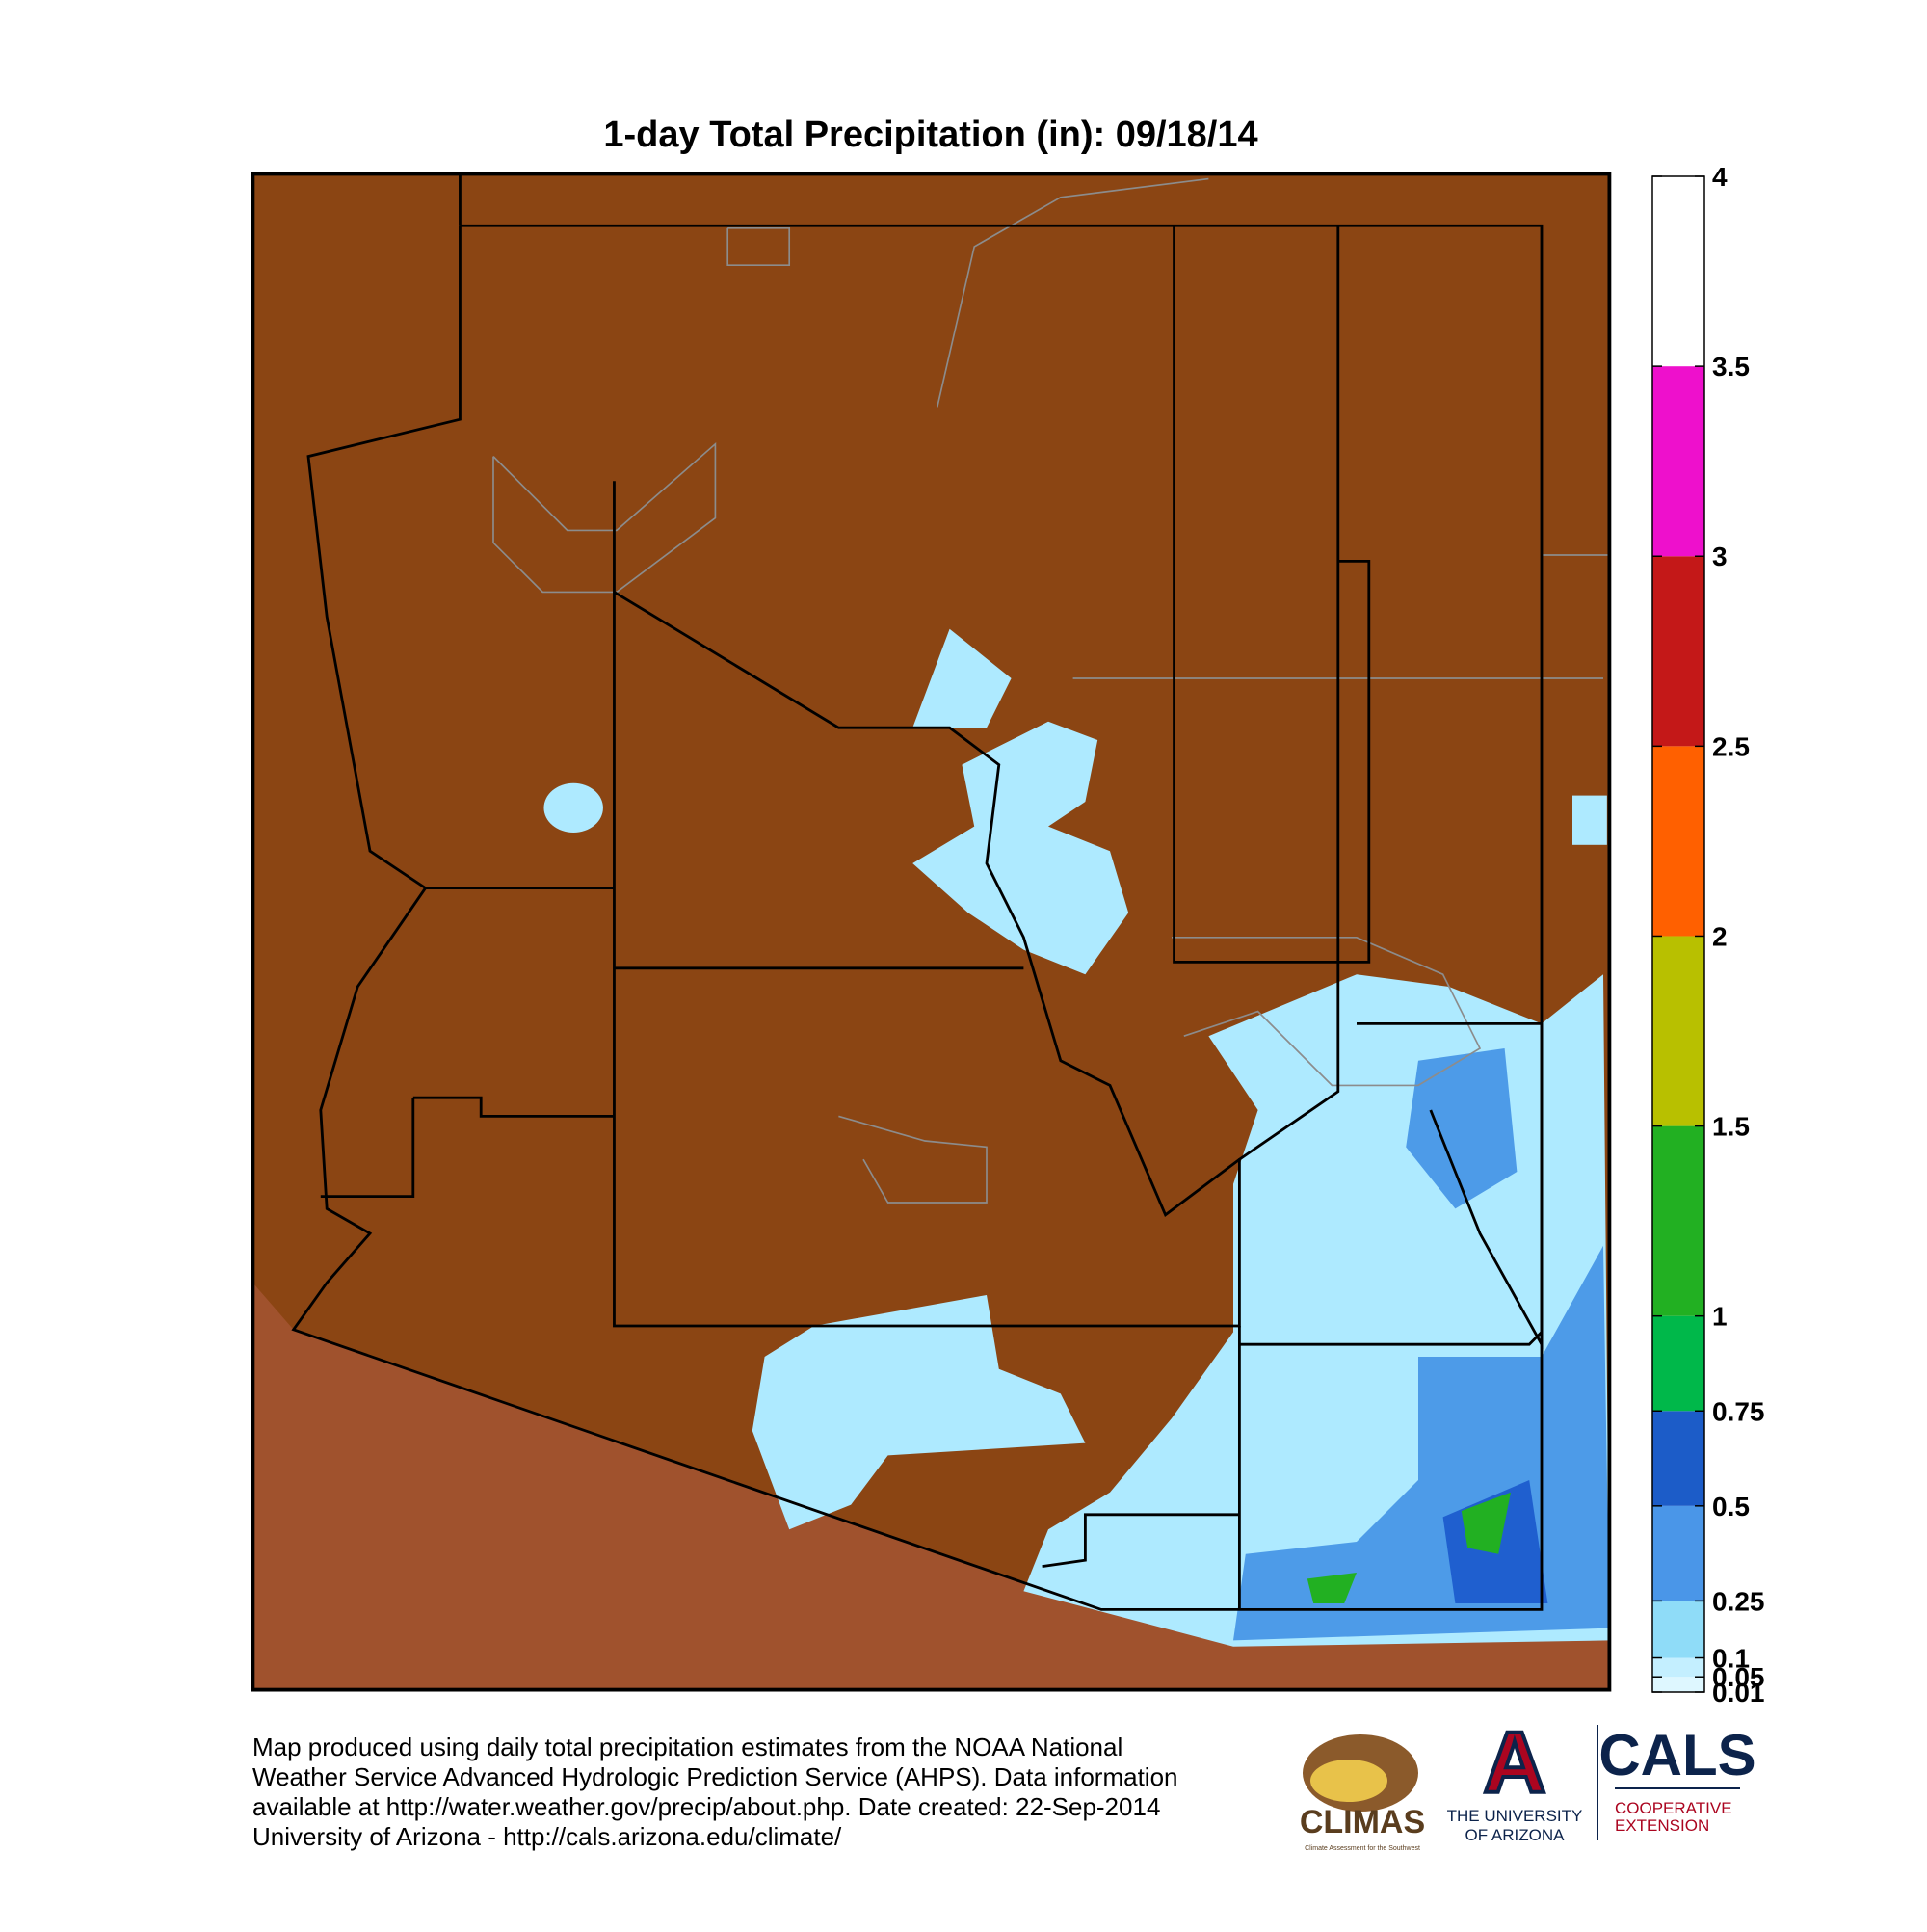 The height and width of the screenshot is (1932, 1927). What do you see at coordinates (1731, 746) in the screenshot?
I see `colorbar-tick-label: 2.5` at bounding box center [1731, 746].